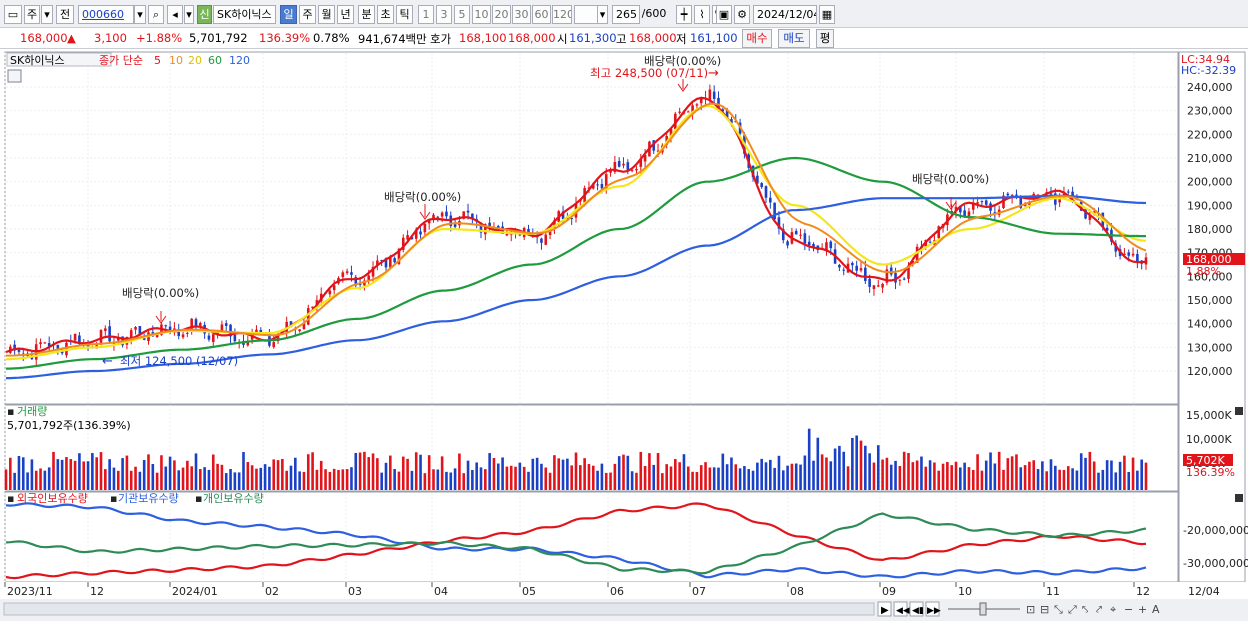  What do you see at coordinates (626, 14) in the screenshot?
I see `data-count-input: 265` at bounding box center [626, 14].